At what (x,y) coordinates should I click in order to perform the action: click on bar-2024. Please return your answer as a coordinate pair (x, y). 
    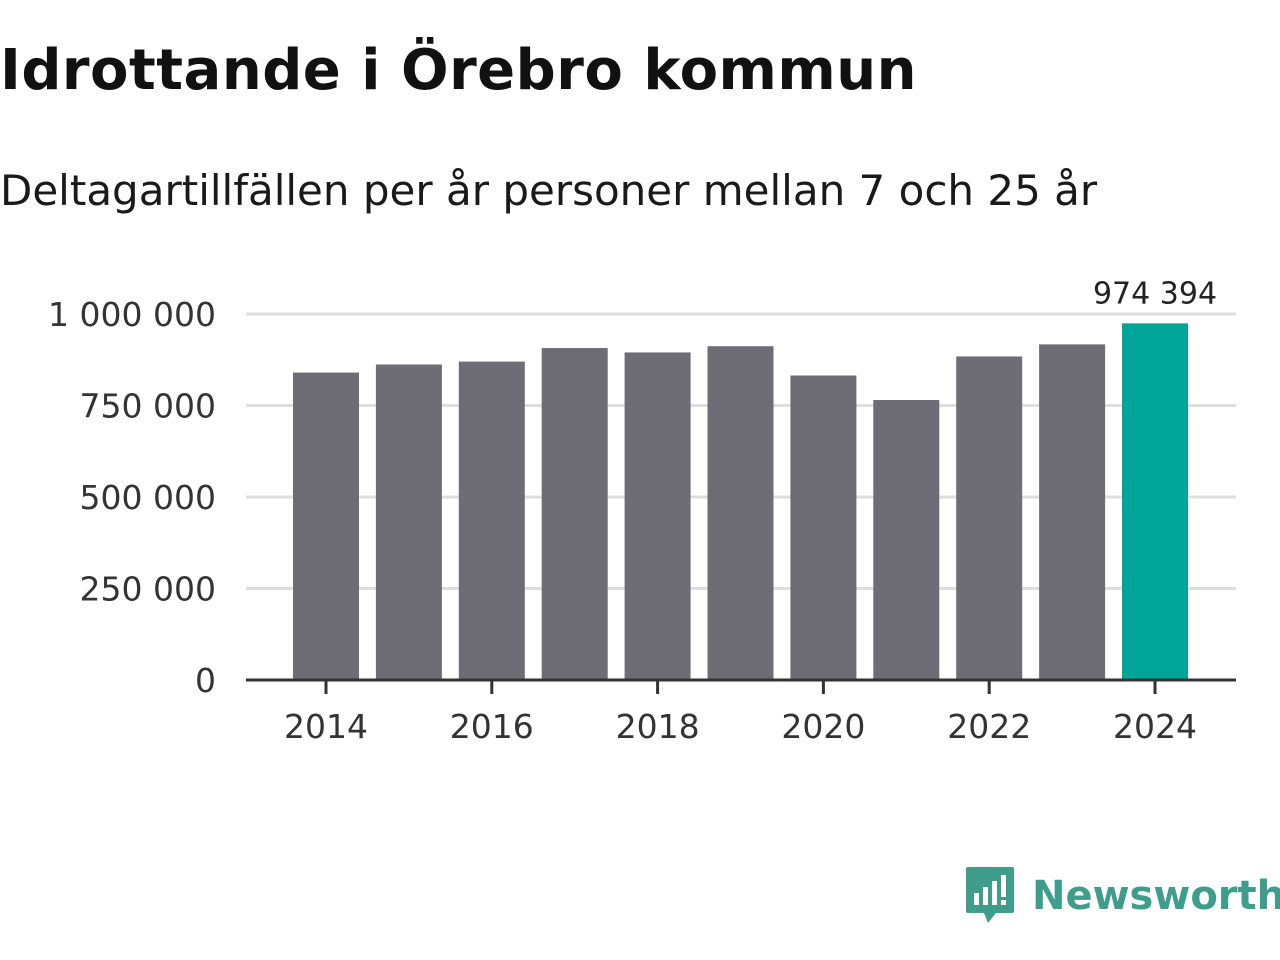
    Looking at the image, I should click on (1155, 501).